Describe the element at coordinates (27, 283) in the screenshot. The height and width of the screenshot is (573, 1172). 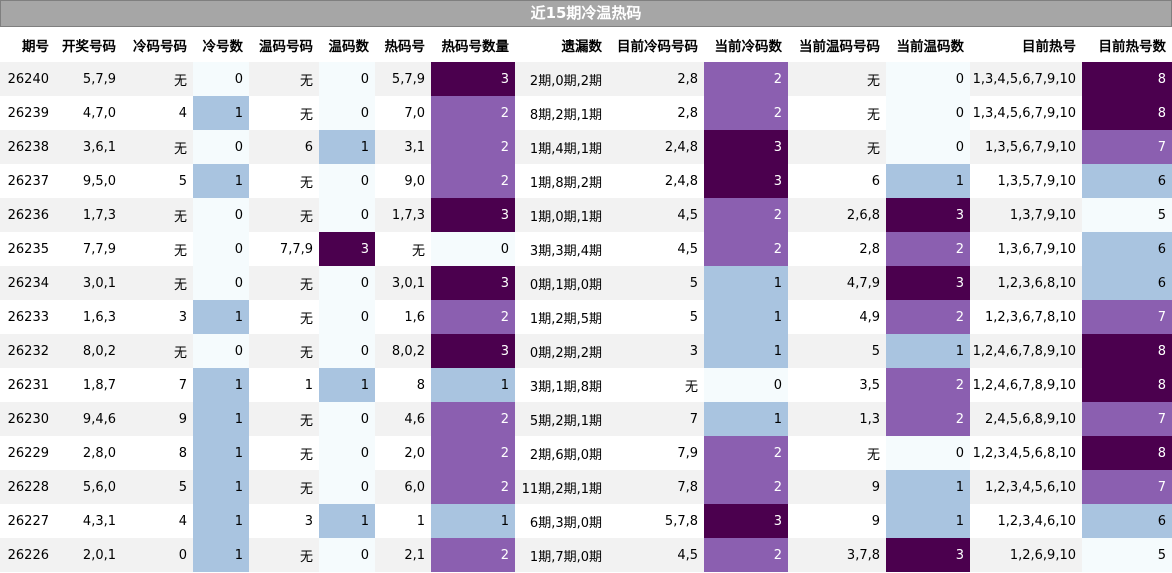
I see `table-cell: 26234` at that location.